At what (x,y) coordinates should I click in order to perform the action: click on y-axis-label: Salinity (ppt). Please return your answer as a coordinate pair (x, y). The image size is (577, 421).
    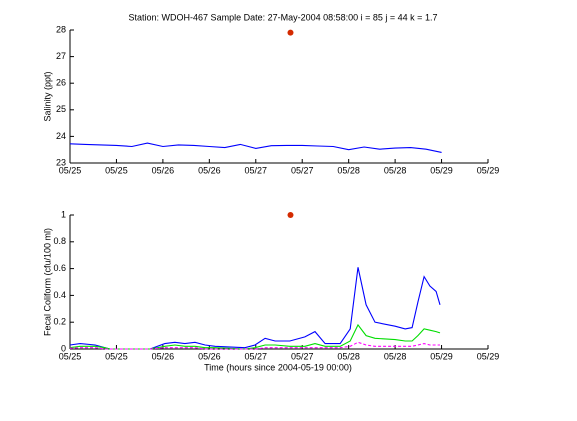
    Looking at the image, I should click on (47, 96).